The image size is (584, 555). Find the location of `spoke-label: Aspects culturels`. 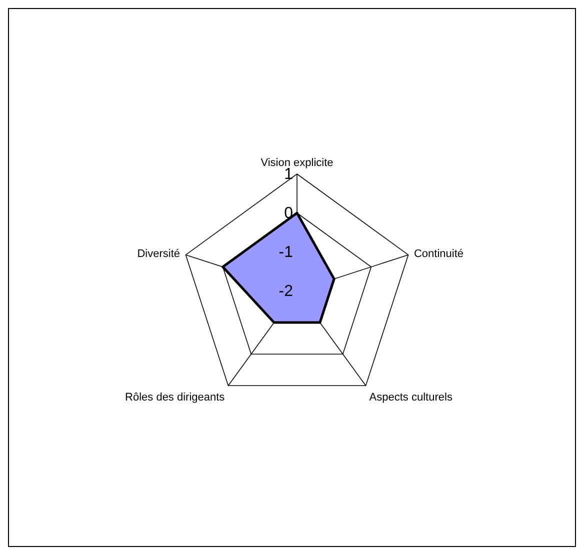

spoke-label: Aspects culturels is located at coordinates (411, 398).